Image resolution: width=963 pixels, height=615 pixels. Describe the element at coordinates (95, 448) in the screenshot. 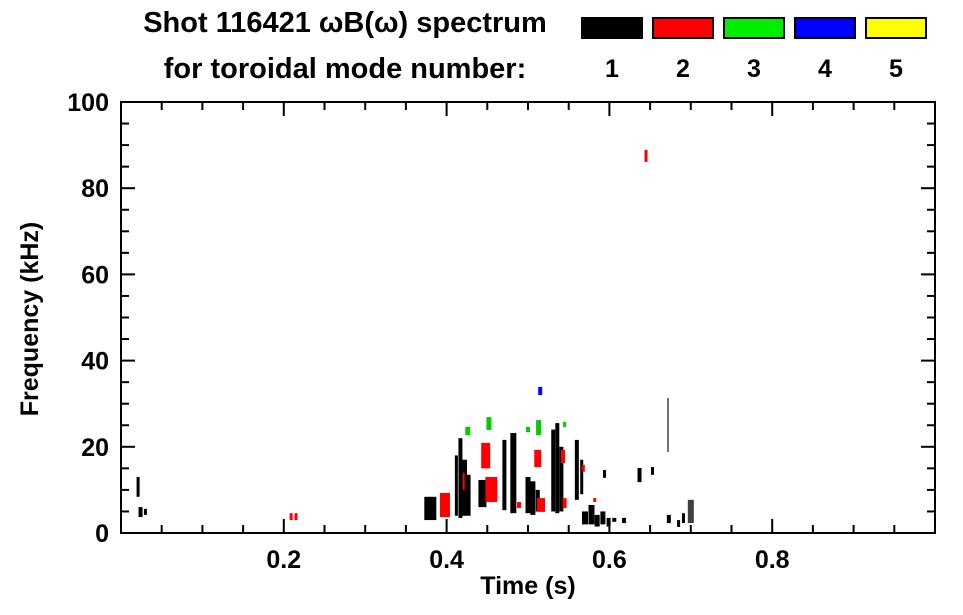

I see `y-tick-label: 20` at that location.